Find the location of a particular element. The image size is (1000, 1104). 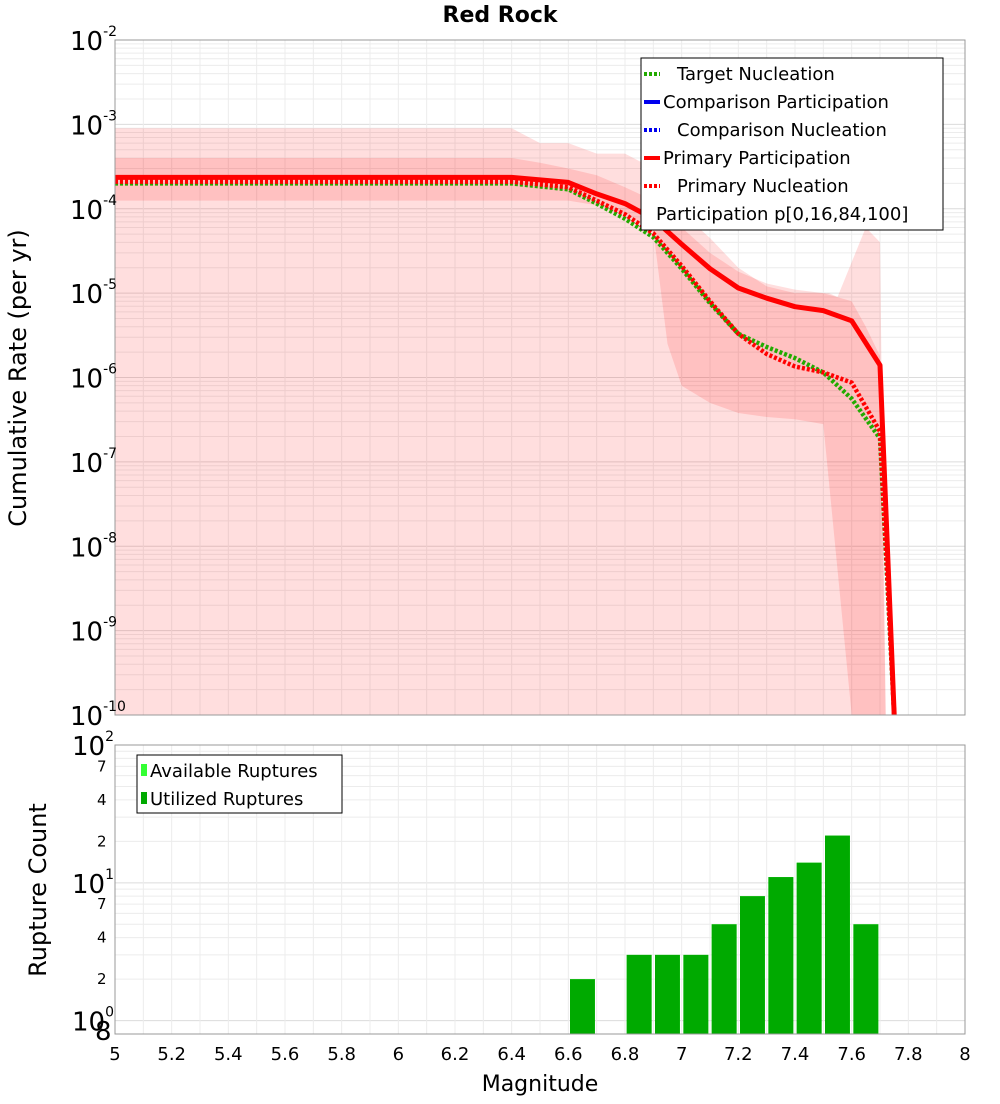

rate-y-tick-label: 10⁻³ is located at coordinates (93, 124).